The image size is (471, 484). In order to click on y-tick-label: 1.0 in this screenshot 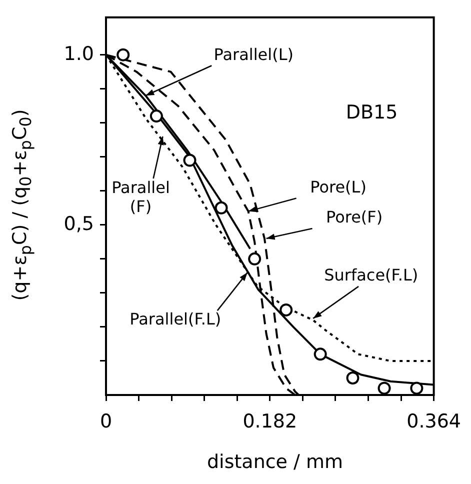, I will do `click(79, 53)`.